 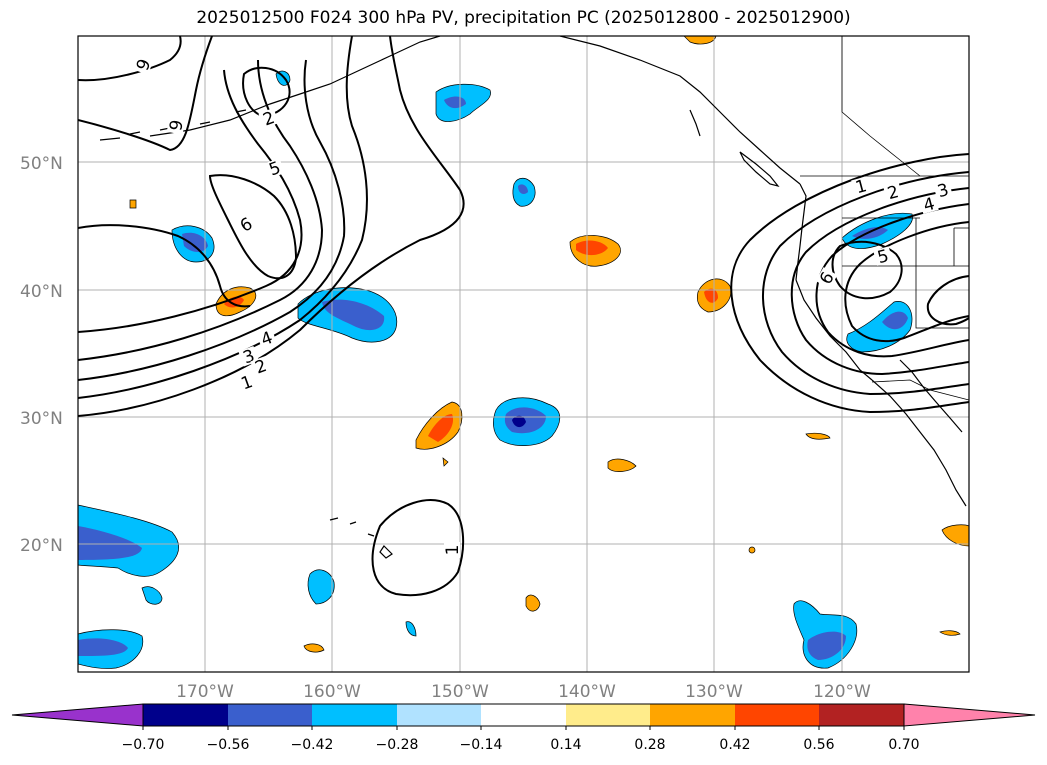 I want to click on pv-contour-2-east, so click(x=865, y=283).